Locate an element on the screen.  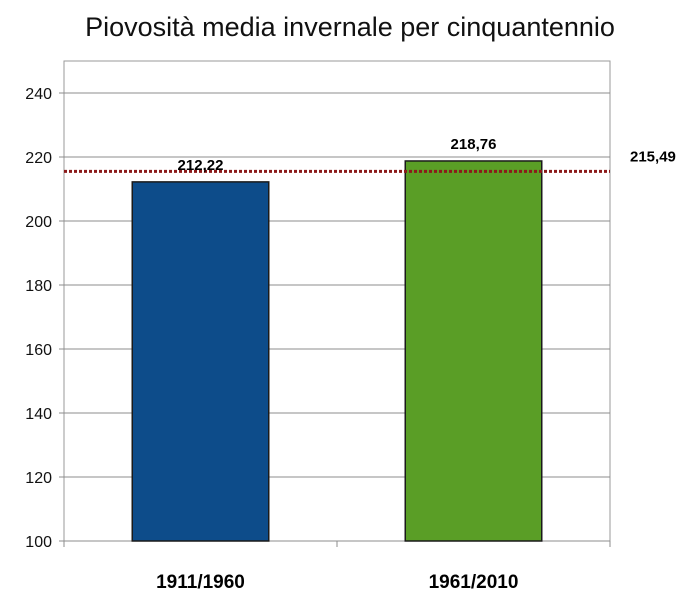
y-tick-label: 180 is located at coordinates (38, 286).